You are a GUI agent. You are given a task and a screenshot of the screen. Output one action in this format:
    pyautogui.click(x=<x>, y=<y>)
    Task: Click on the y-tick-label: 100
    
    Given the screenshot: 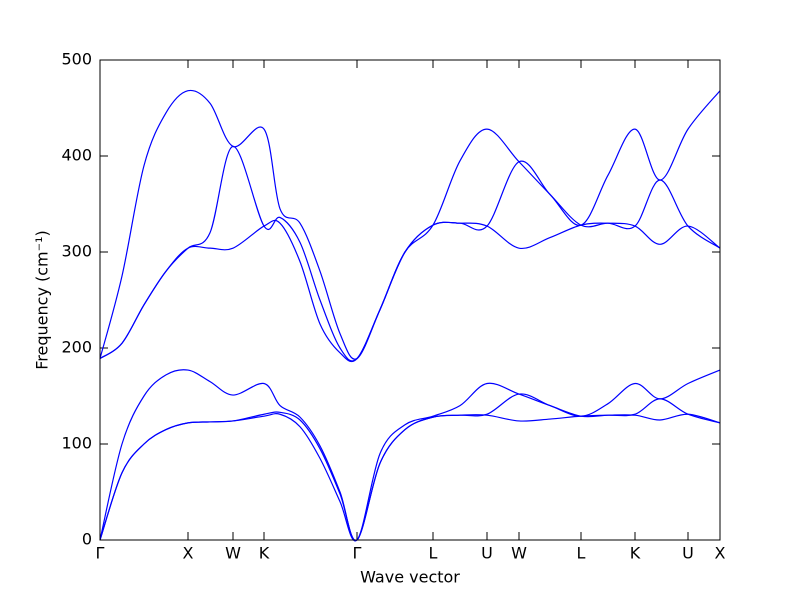 What is the action you would take?
    pyautogui.click(x=76, y=443)
    